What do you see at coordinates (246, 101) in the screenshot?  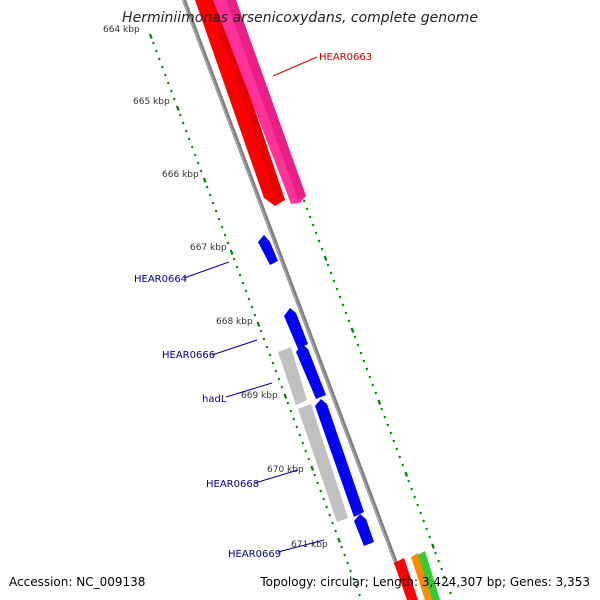 I see `gene-arrow-shade` at bounding box center [246, 101].